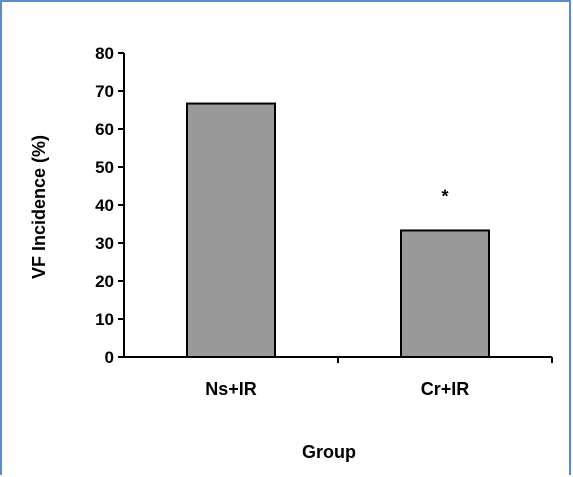  I want to click on x-axis-title: Group, so click(329, 452).